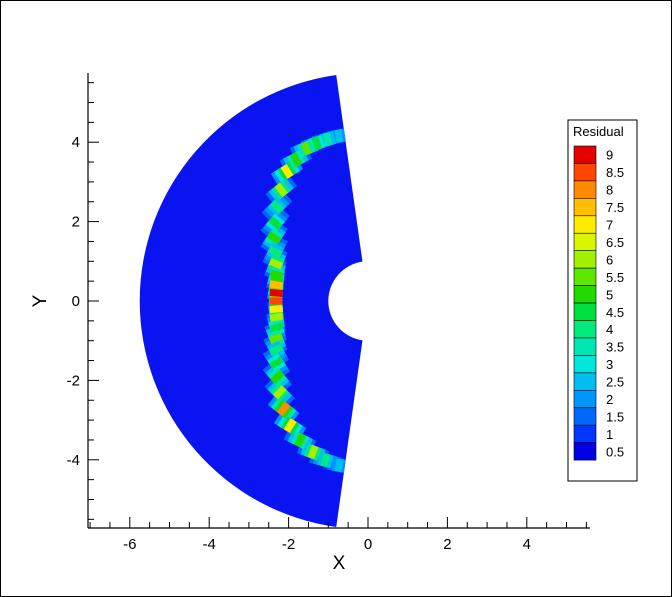  I want to click on x-tick-label: -4, so click(209, 544).